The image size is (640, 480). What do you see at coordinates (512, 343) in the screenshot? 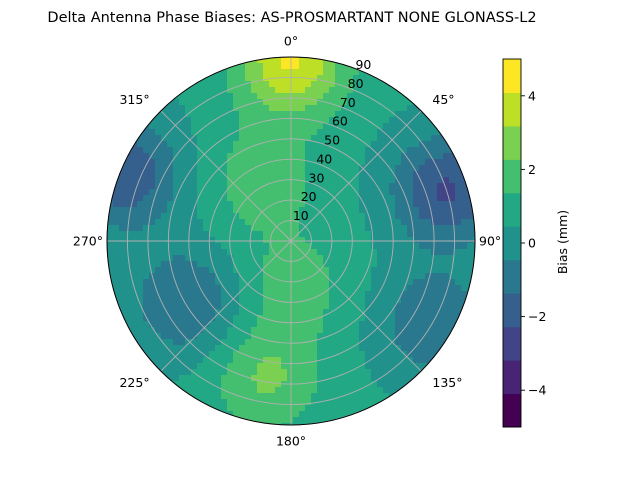
I see `colorbar-segment` at bounding box center [512, 343].